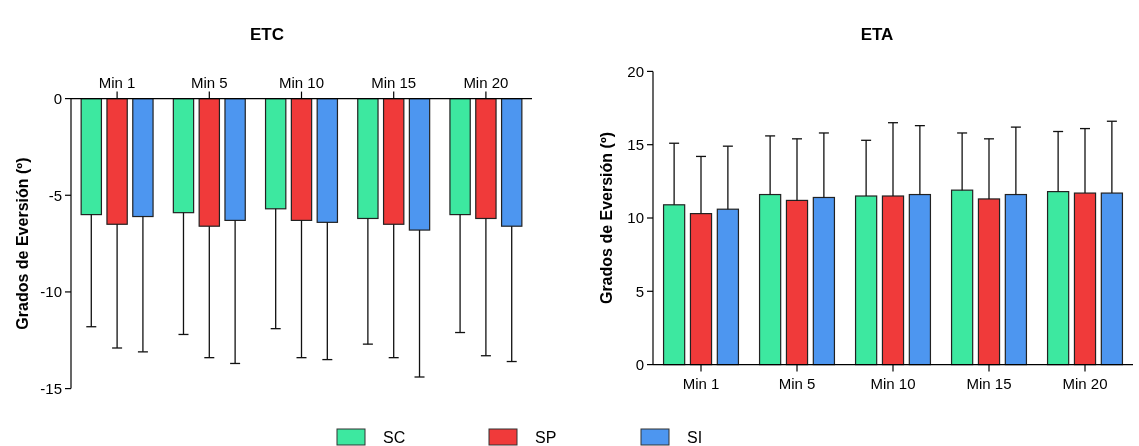 The image size is (1139, 446). I want to click on legend-label: SI, so click(695, 437).